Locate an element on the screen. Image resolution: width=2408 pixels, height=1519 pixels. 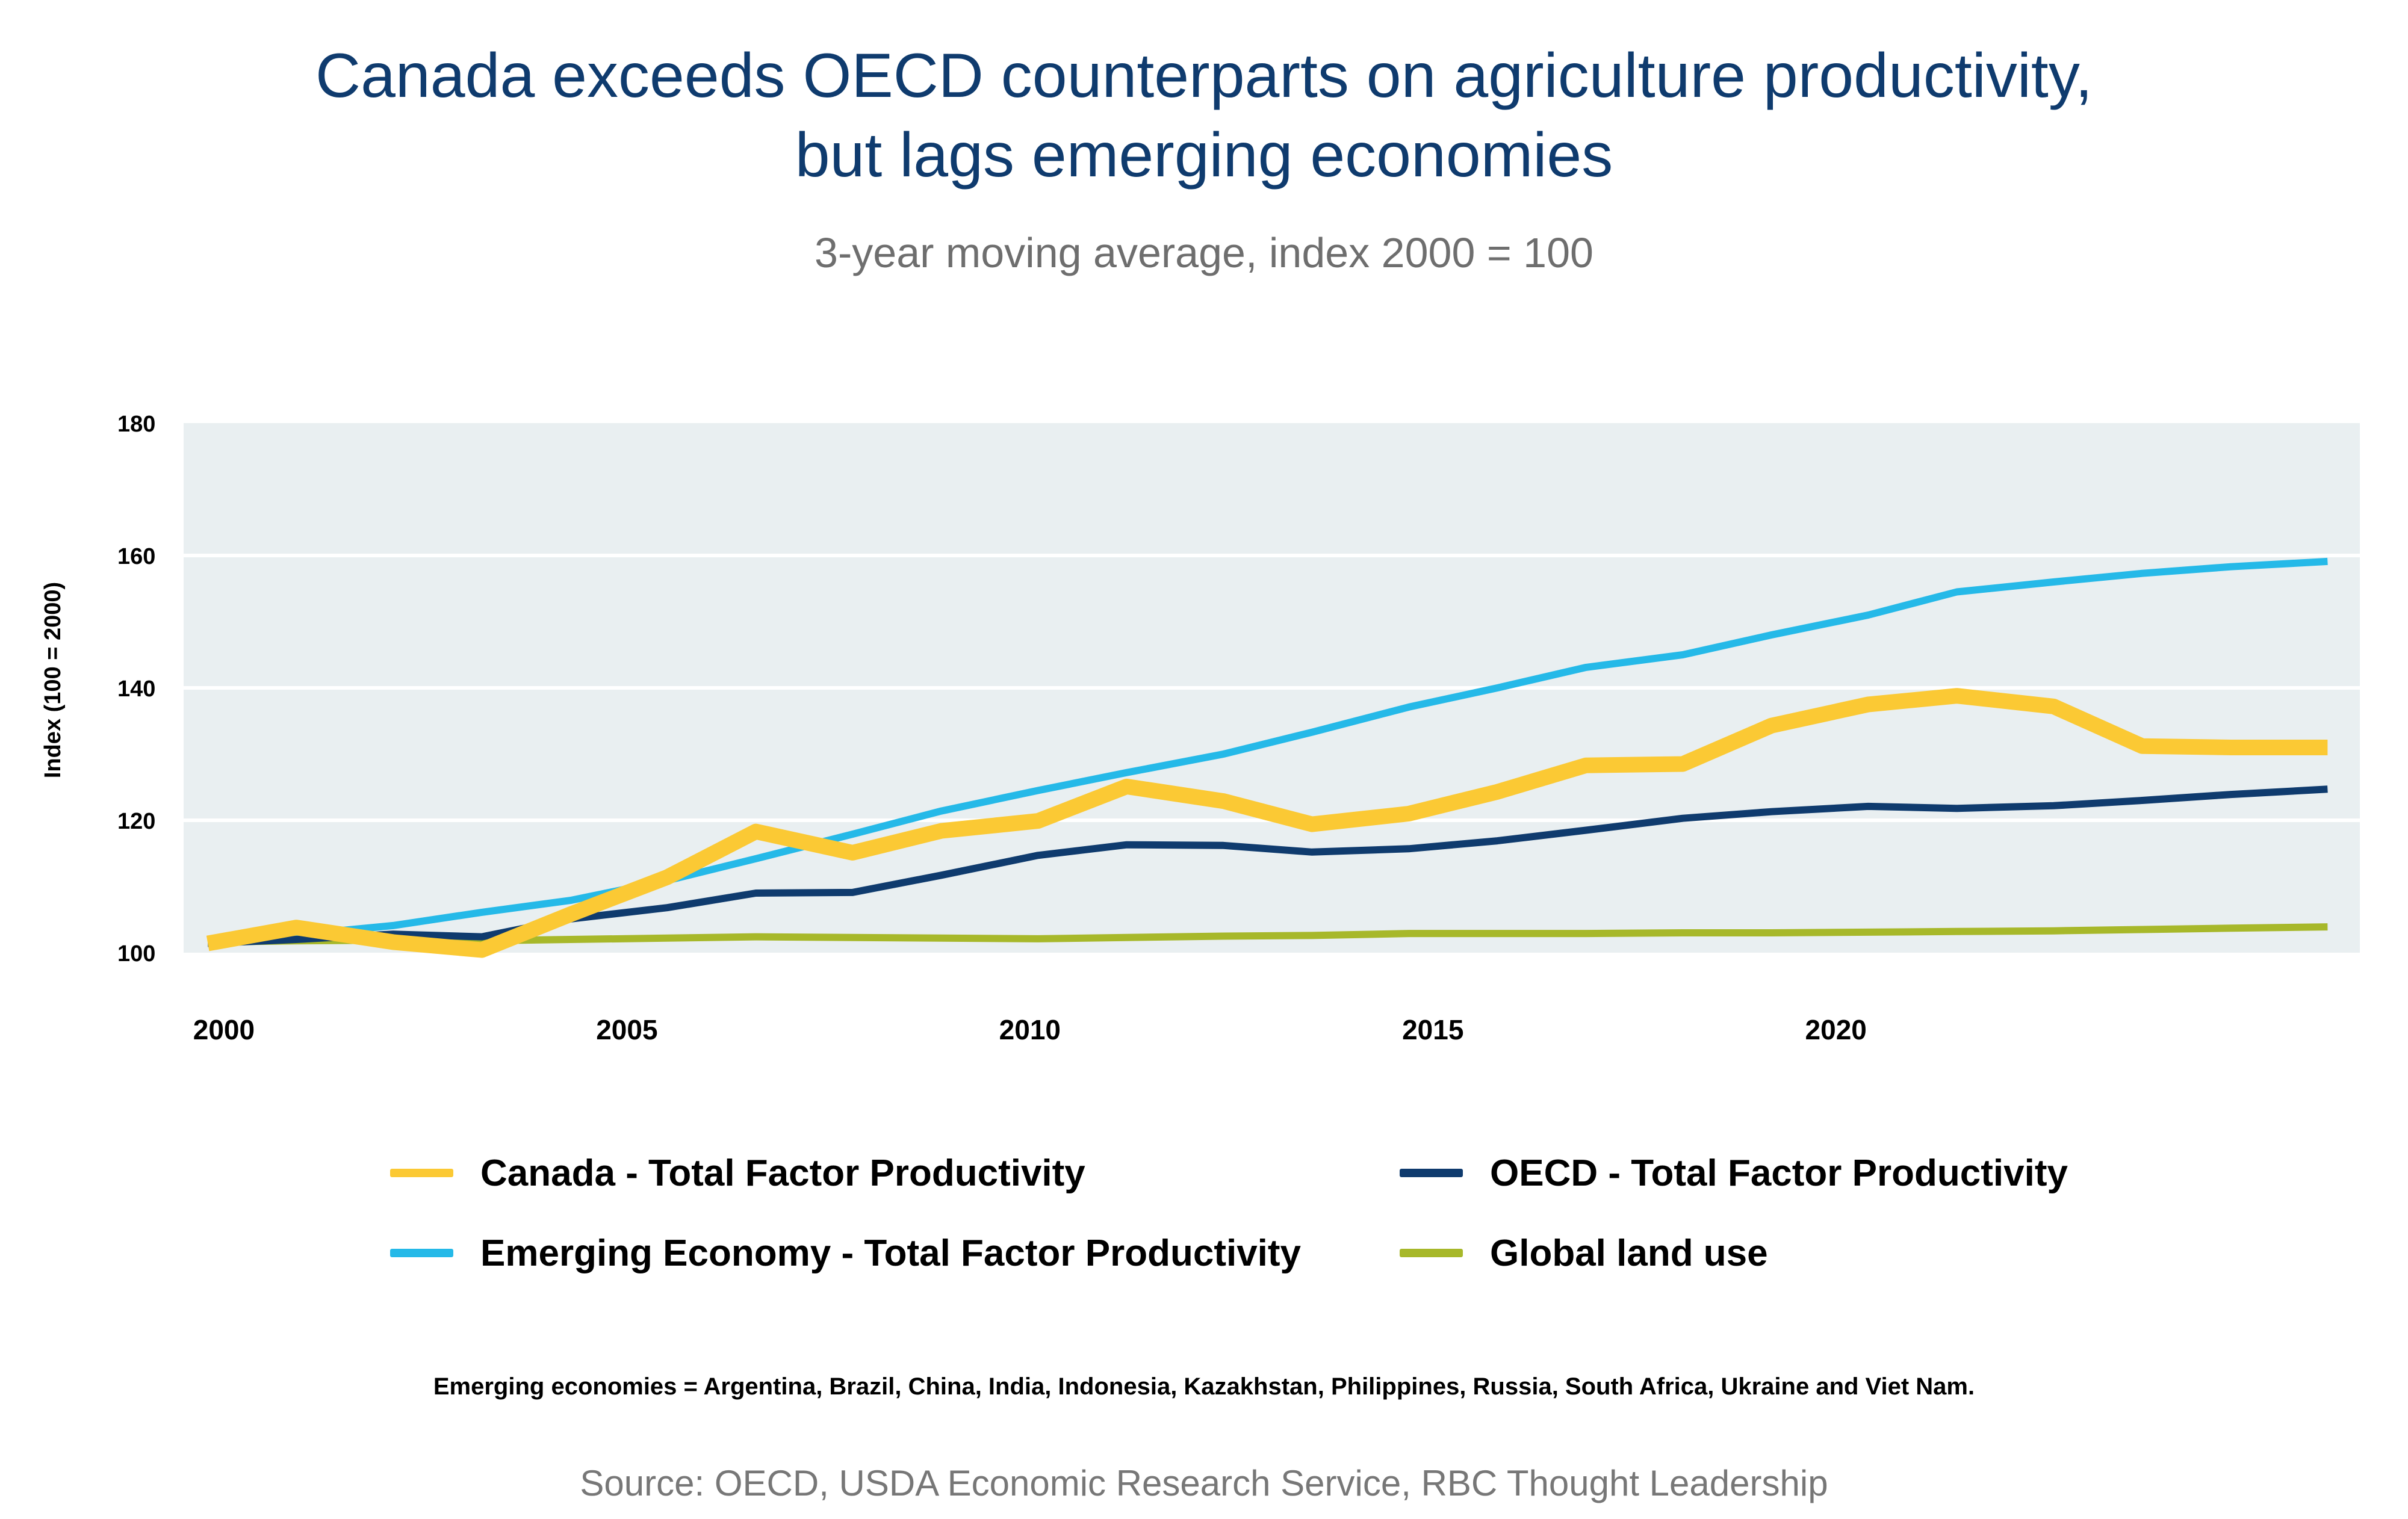
y-tick-label-180: 180 is located at coordinates (136, 424).